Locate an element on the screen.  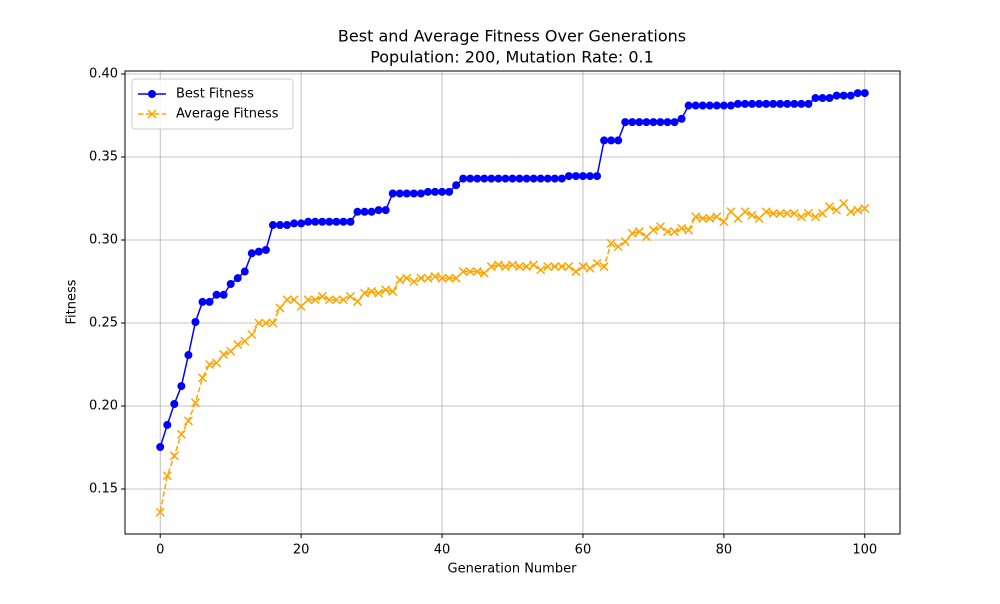
x-axis-label: Generation Number is located at coordinates (513, 569).